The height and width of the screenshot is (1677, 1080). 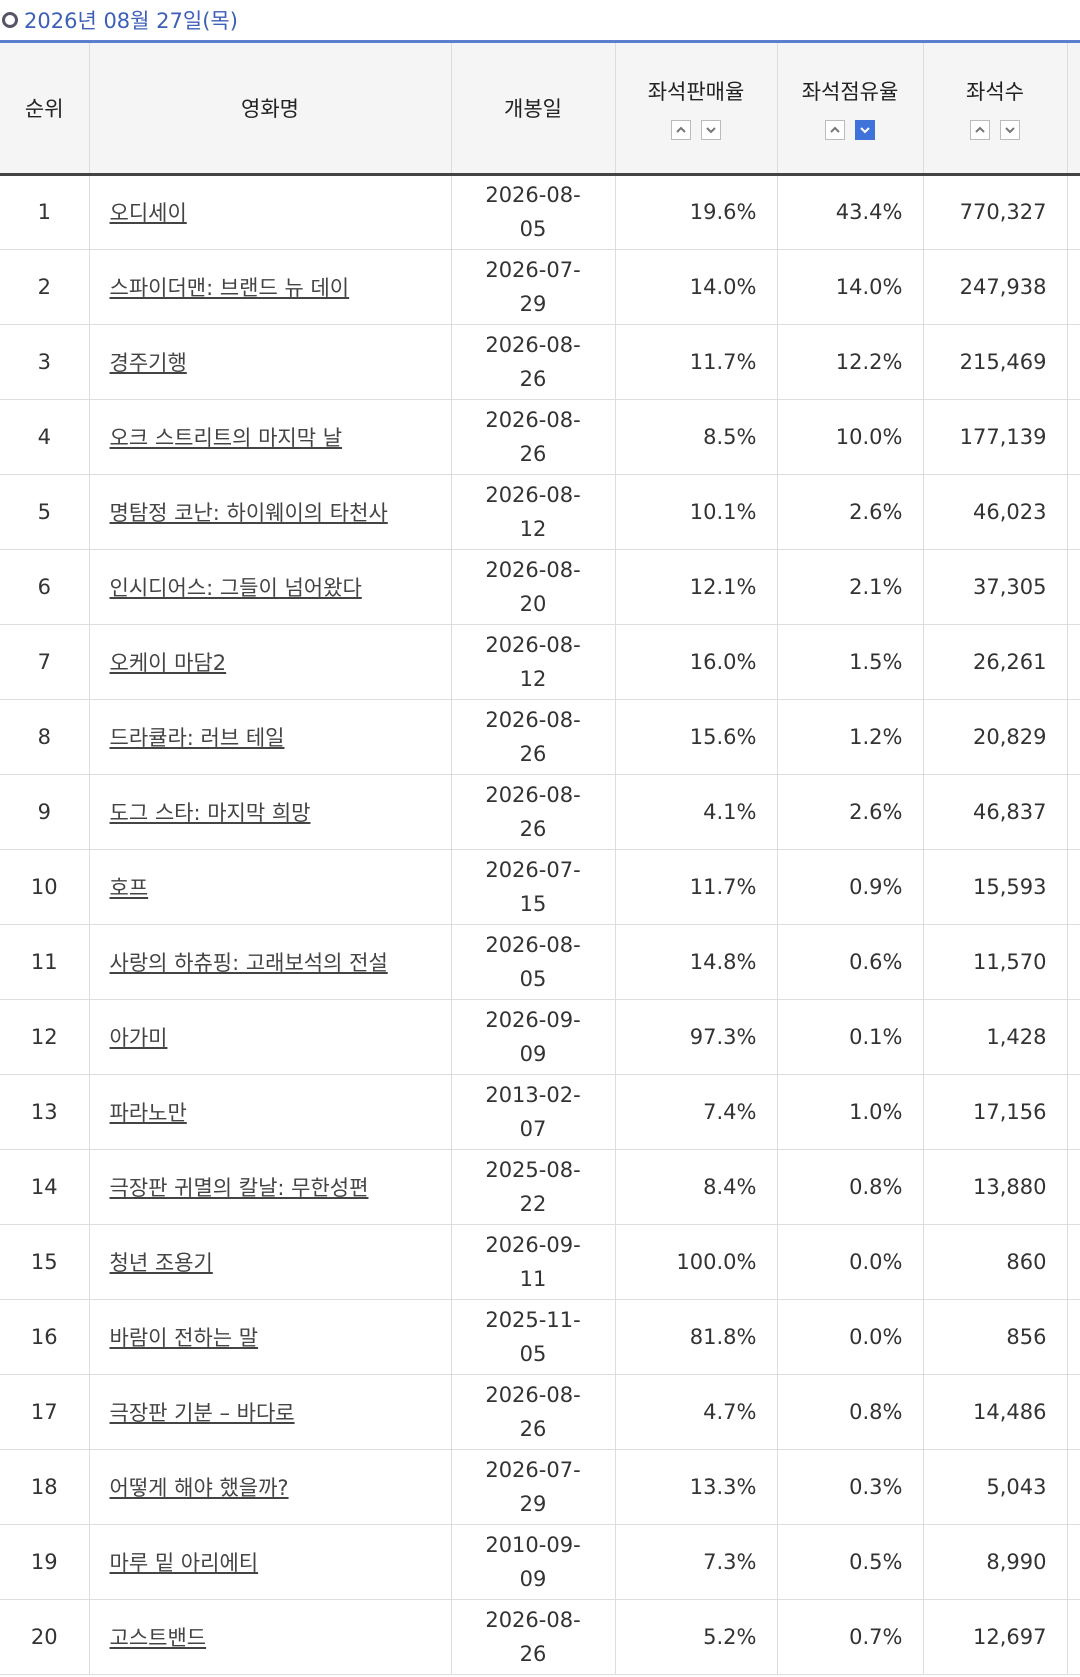 What do you see at coordinates (158, 1637) in the screenshot?
I see `movie-link: 고스트밴드` at bounding box center [158, 1637].